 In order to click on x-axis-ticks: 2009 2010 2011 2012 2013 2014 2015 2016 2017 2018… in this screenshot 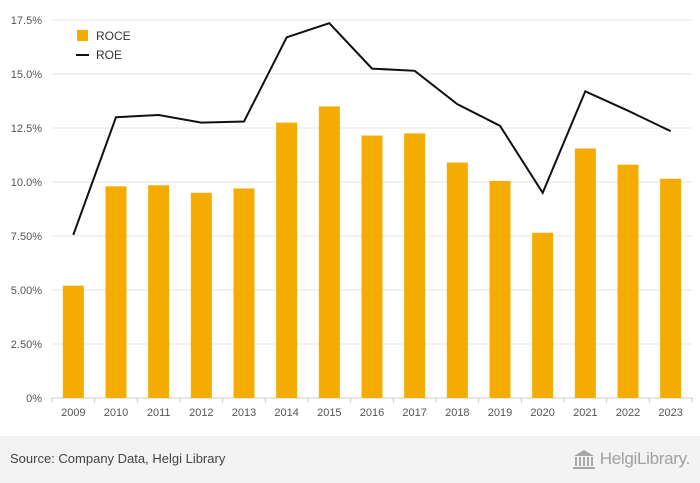, I will do `click(372, 408)`.